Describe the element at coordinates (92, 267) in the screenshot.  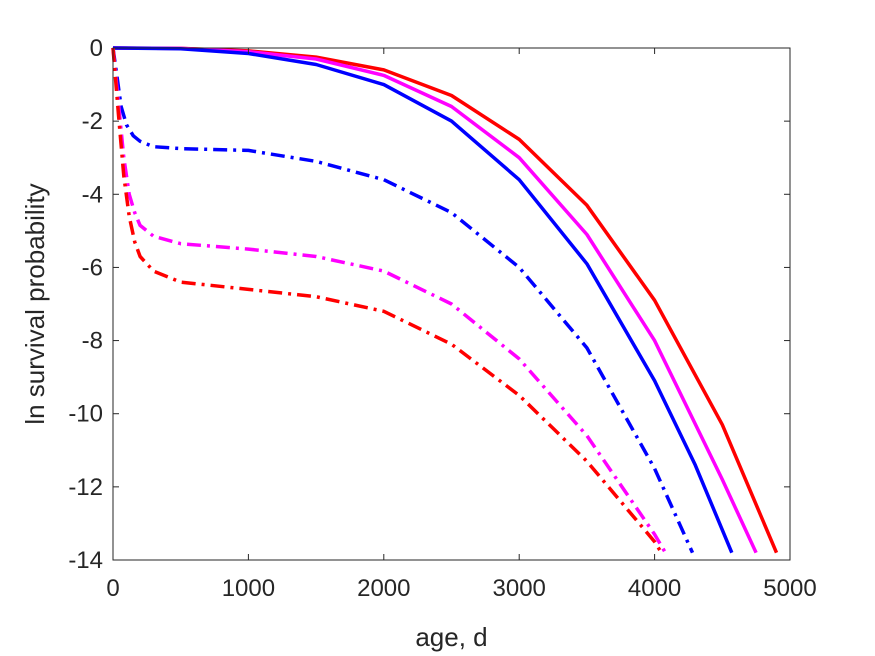
I see `y-tick-label: -6` at that location.